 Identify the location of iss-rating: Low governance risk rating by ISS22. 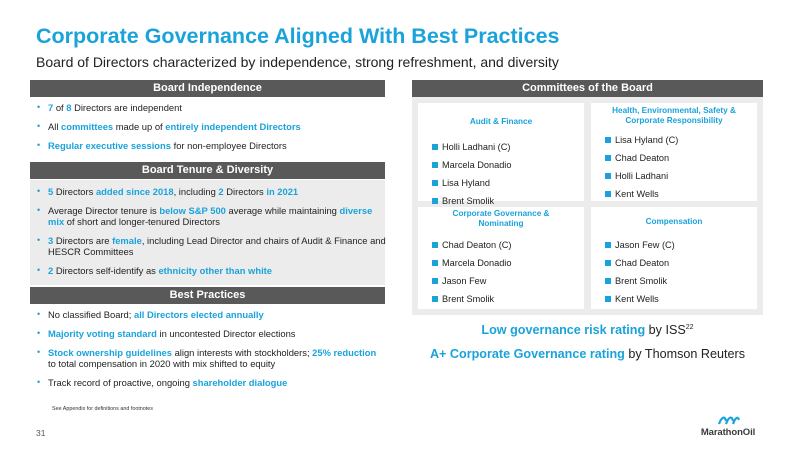
(587, 330).